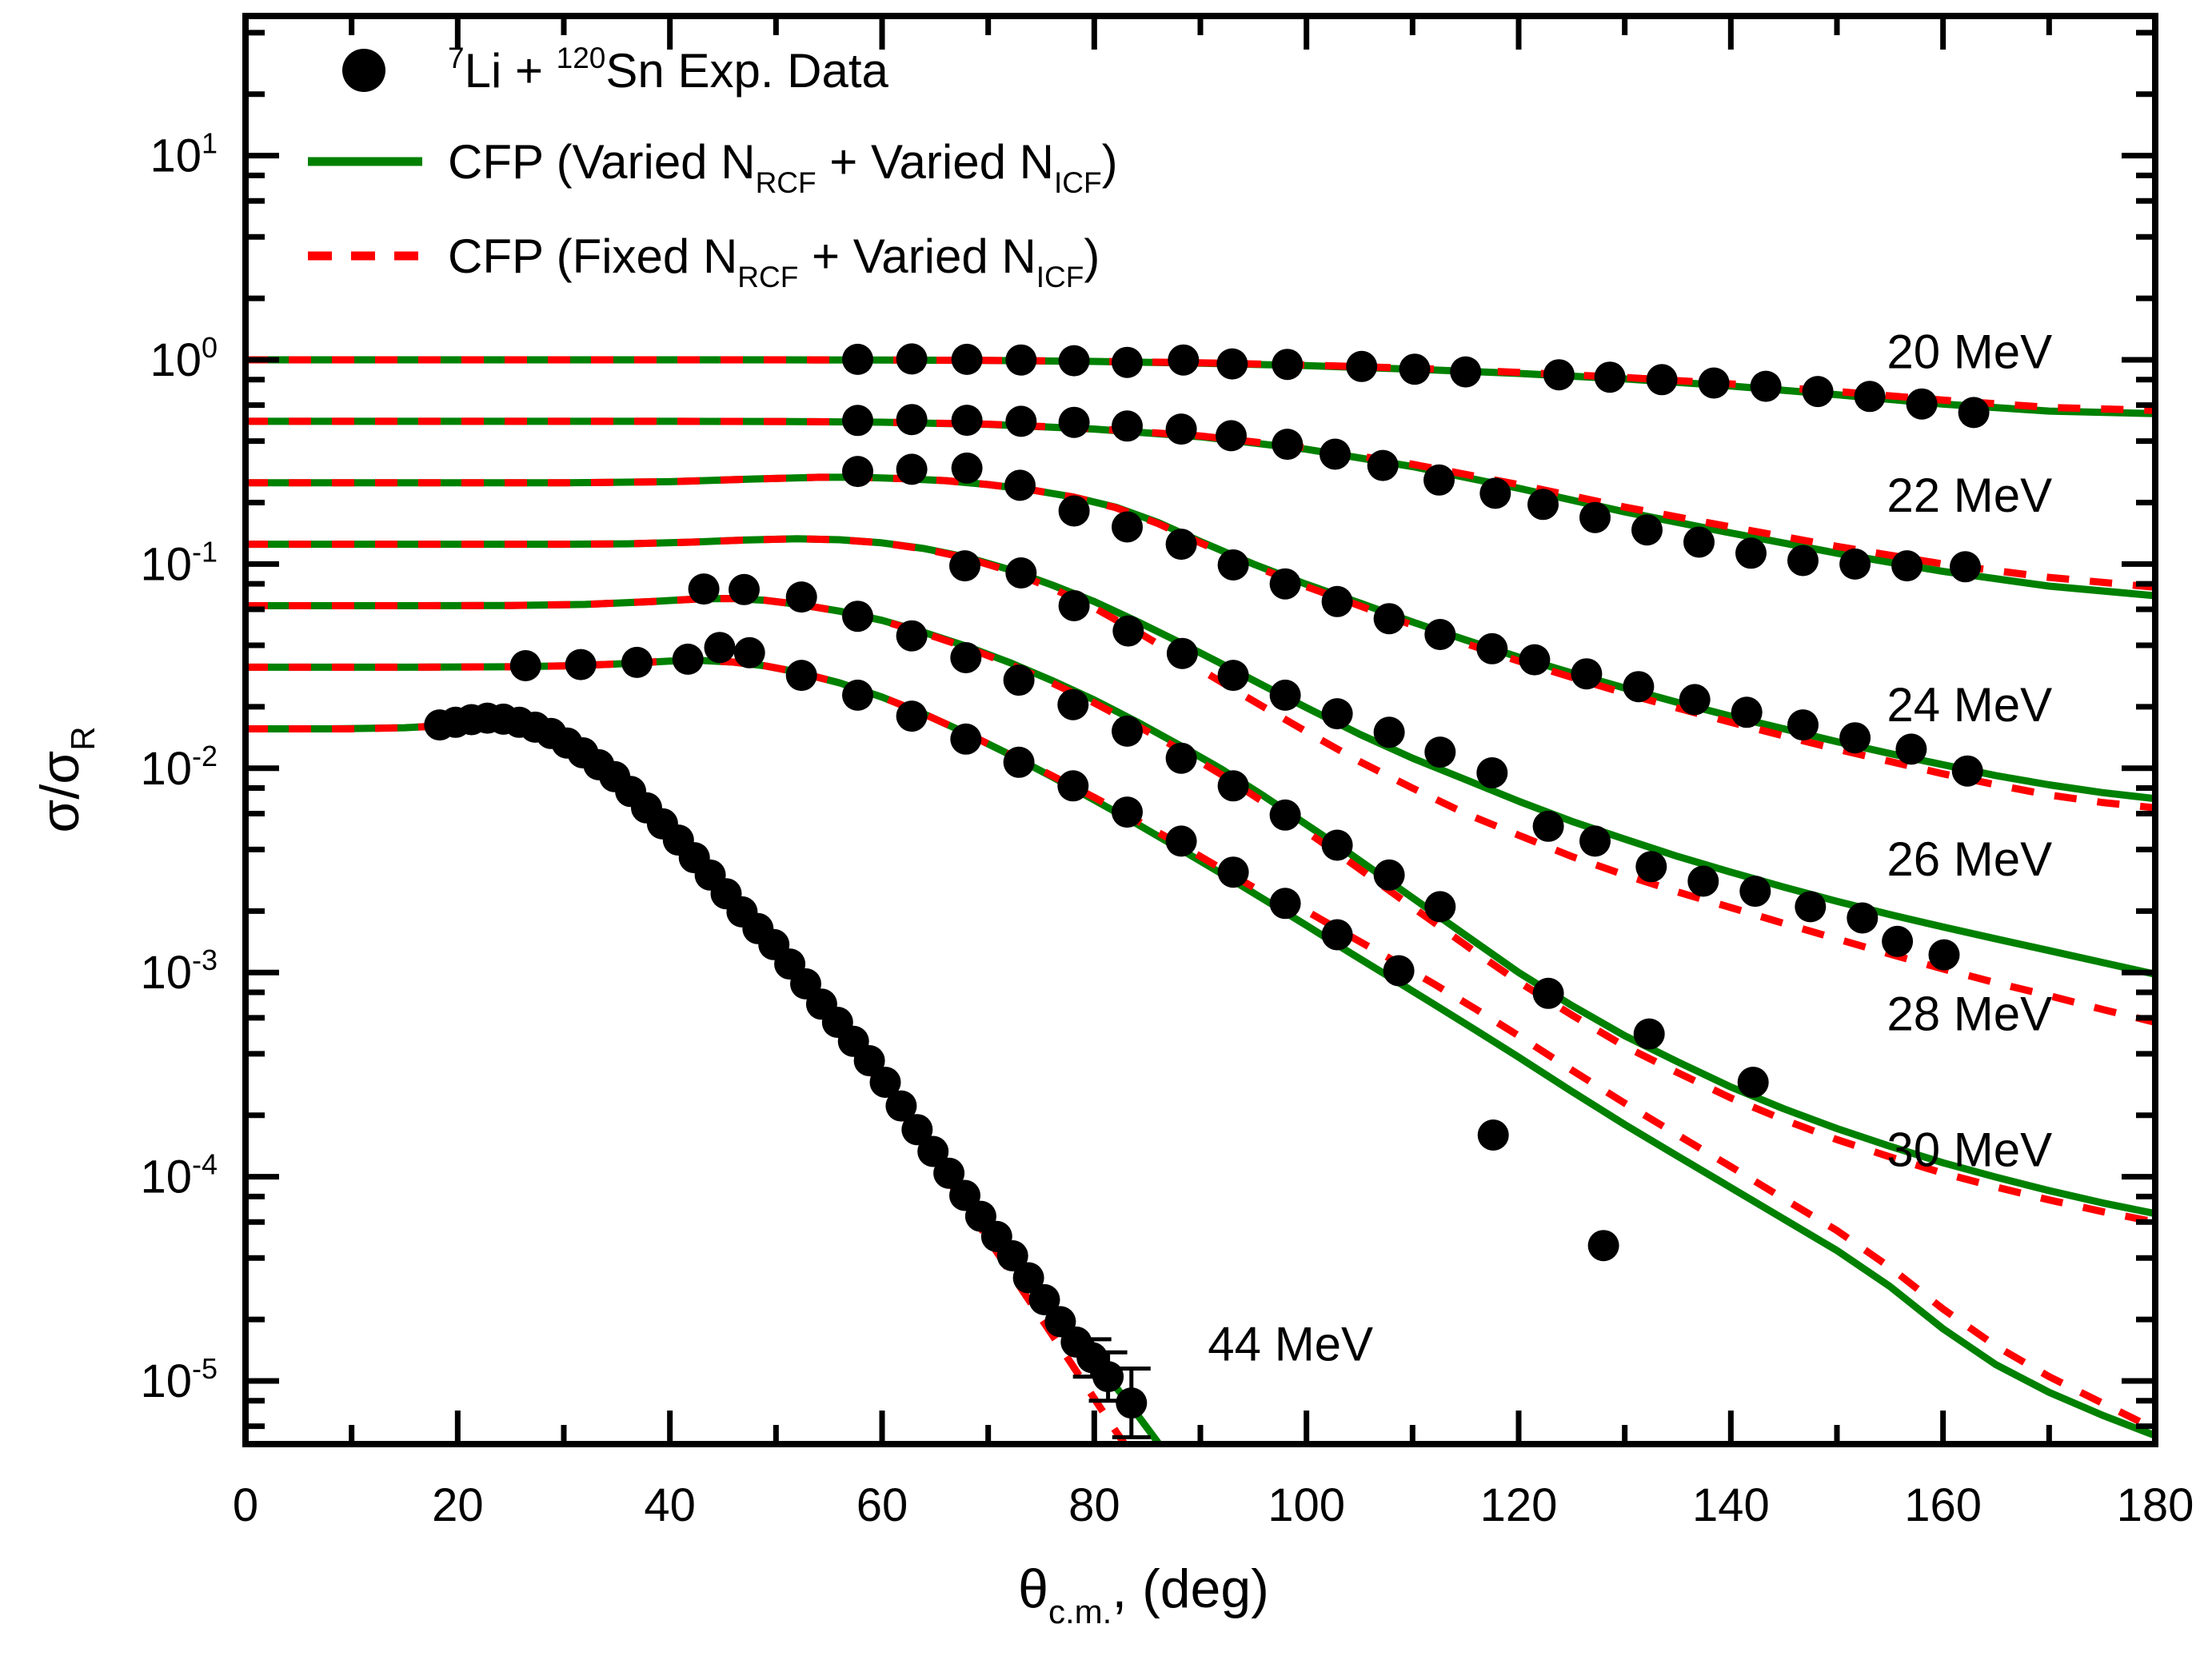 Image resolution: width=2212 pixels, height=1668 pixels. I want to click on y-tick-label: 10⁻⁵, so click(179, 1379).